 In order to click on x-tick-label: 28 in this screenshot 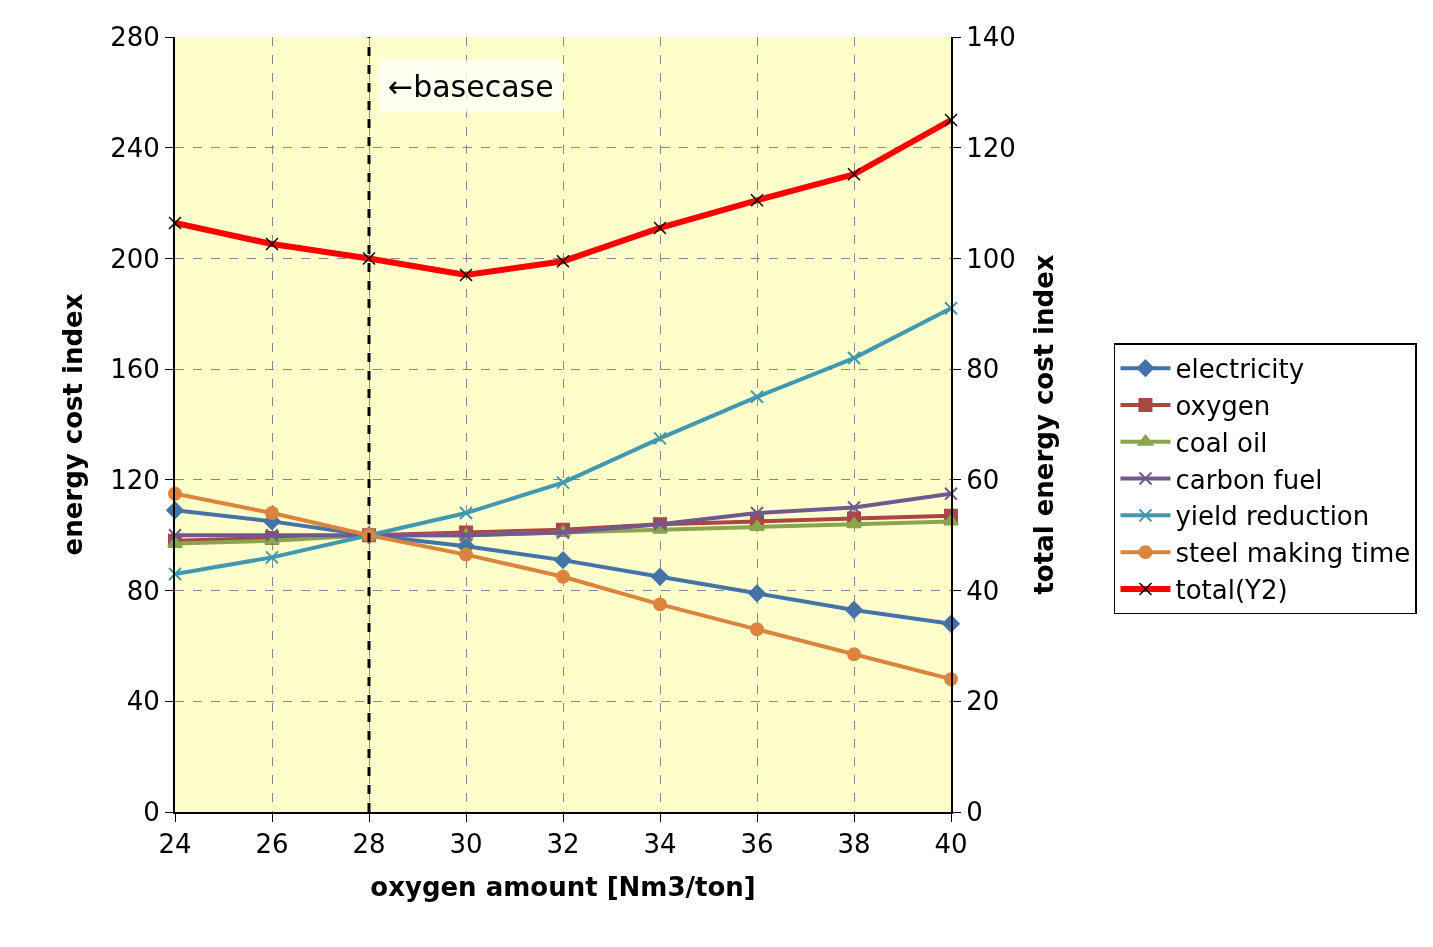, I will do `click(369, 844)`.